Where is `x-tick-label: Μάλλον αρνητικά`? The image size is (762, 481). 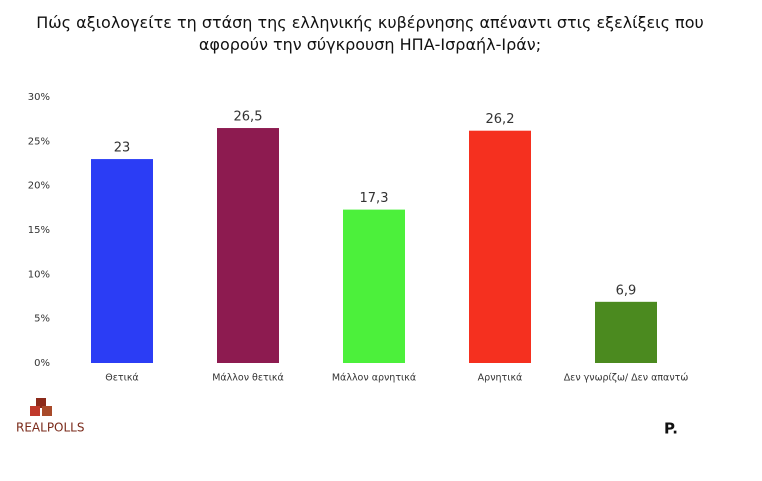
x-tick-label: Μάλλον αρνητικά is located at coordinates (374, 378).